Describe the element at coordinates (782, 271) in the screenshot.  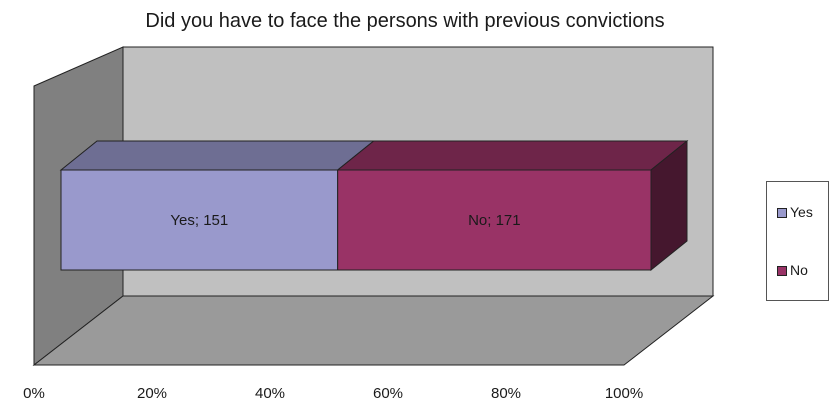
I see `legend-swatch-no` at that location.